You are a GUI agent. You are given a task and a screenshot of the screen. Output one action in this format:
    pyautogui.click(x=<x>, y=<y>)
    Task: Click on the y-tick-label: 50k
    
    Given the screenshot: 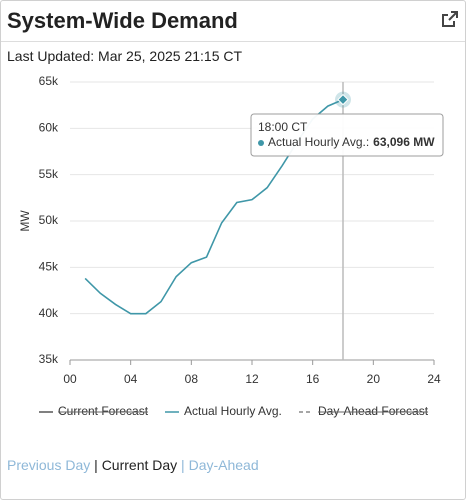 What is the action you would take?
    pyautogui.click(x=49, y=220)
    